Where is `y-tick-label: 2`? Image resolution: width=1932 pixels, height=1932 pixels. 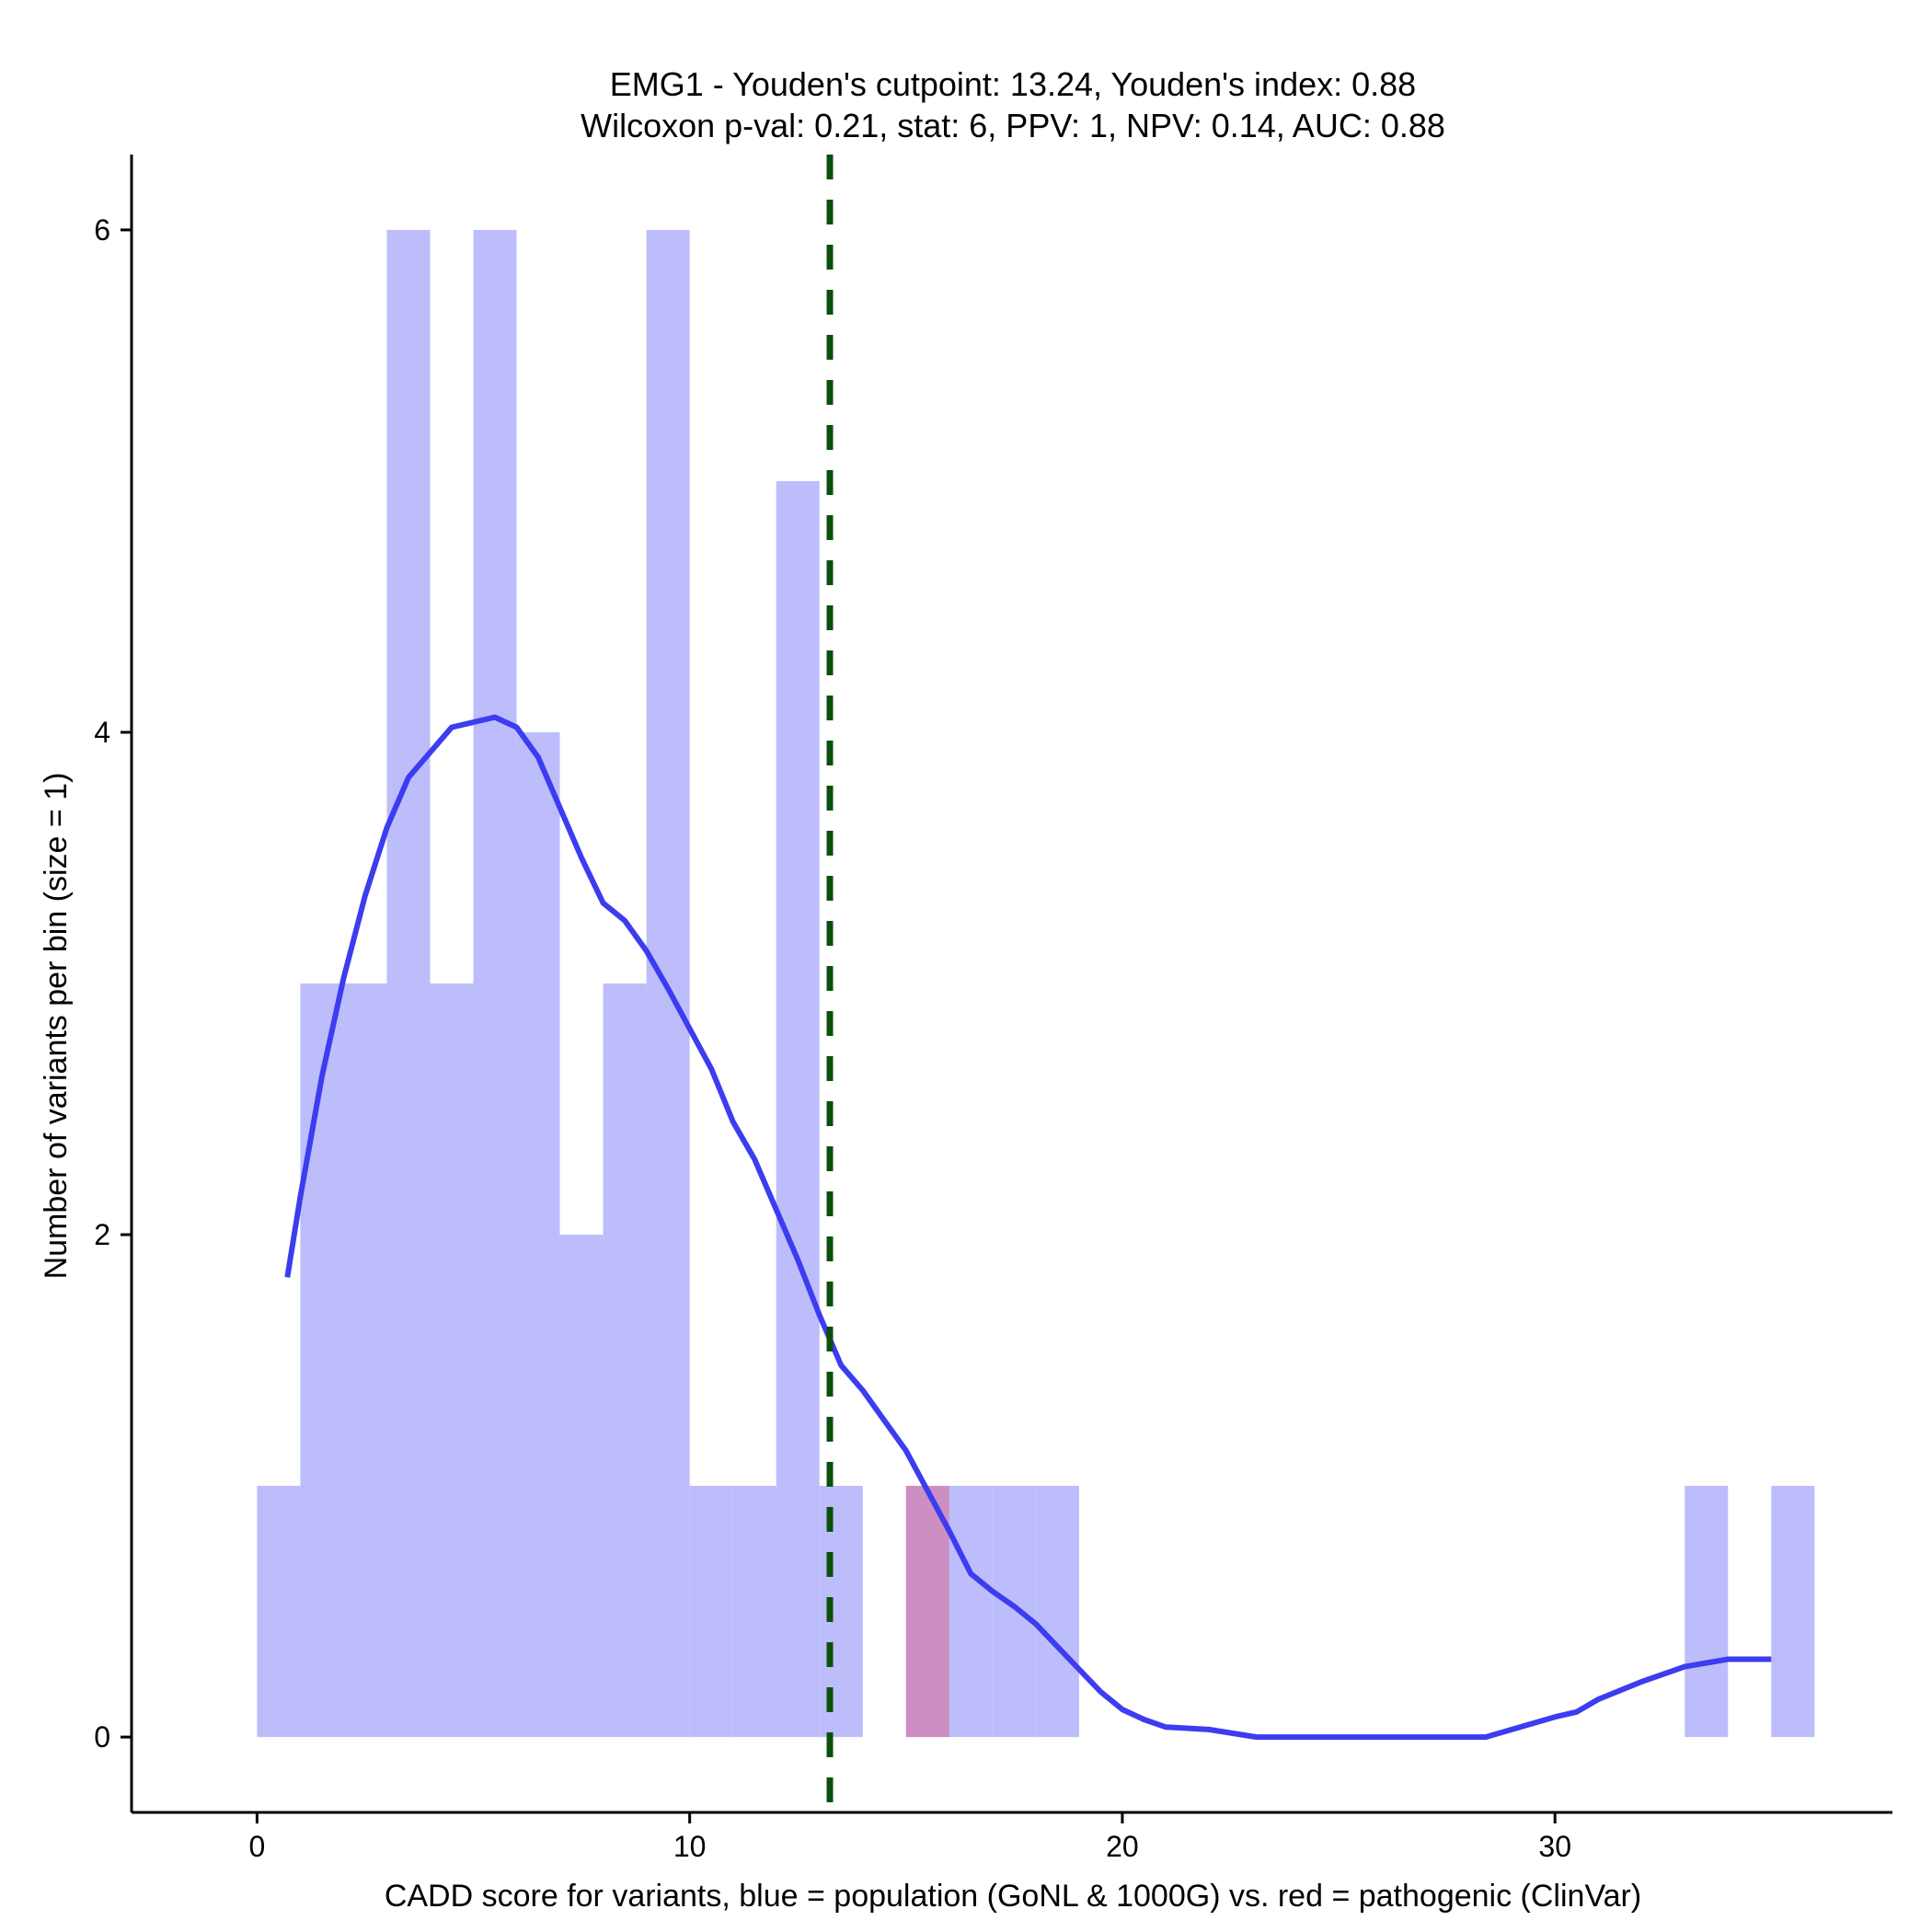 y-tick-label: 2 is located at coordinates (102, 1234).